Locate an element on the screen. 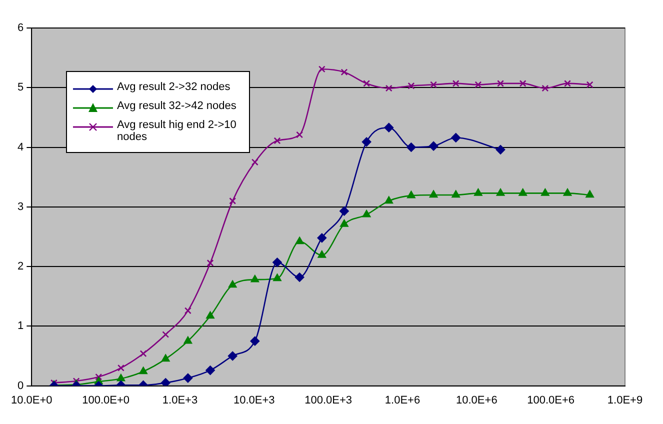 This screenshot has height=424, width=663. x-tick-label: 1.0E+9 is located at coordinates (625, 400).